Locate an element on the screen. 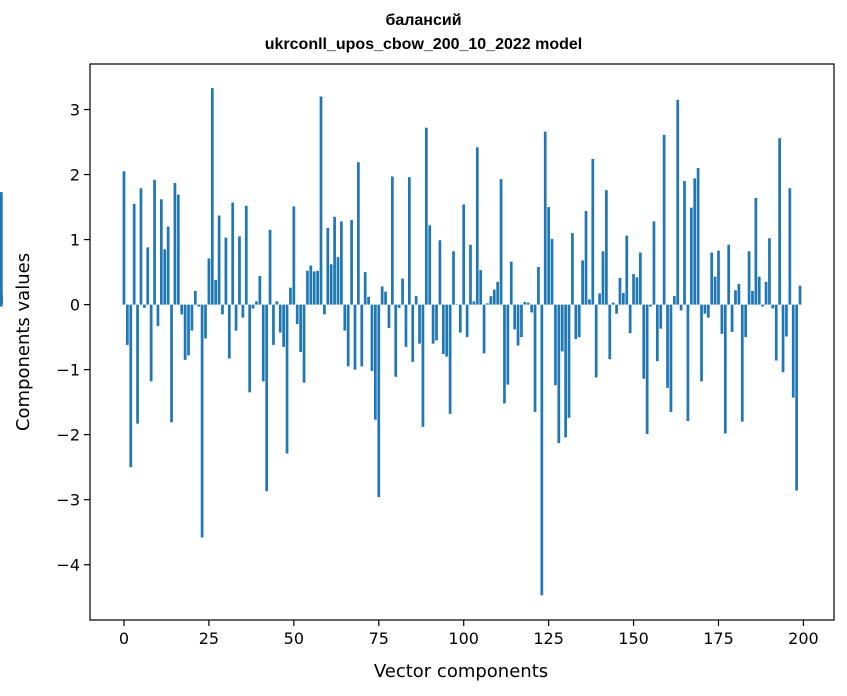 This screenshot has height=696, width=847. x-axis-ticks: 0 25 50 75 100 125 150 175 200 is located at coordinates (469, 634).